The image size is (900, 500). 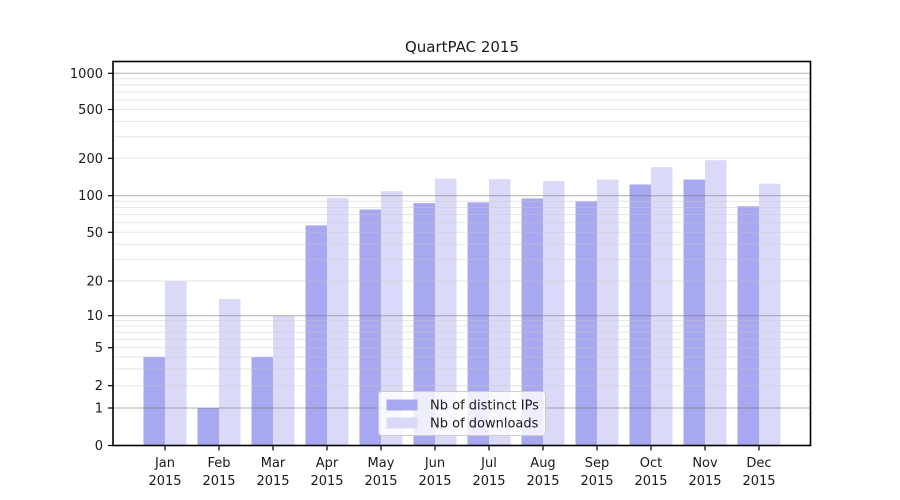 I want to click on y-tick-label: 500, so click(x=90, y=110).